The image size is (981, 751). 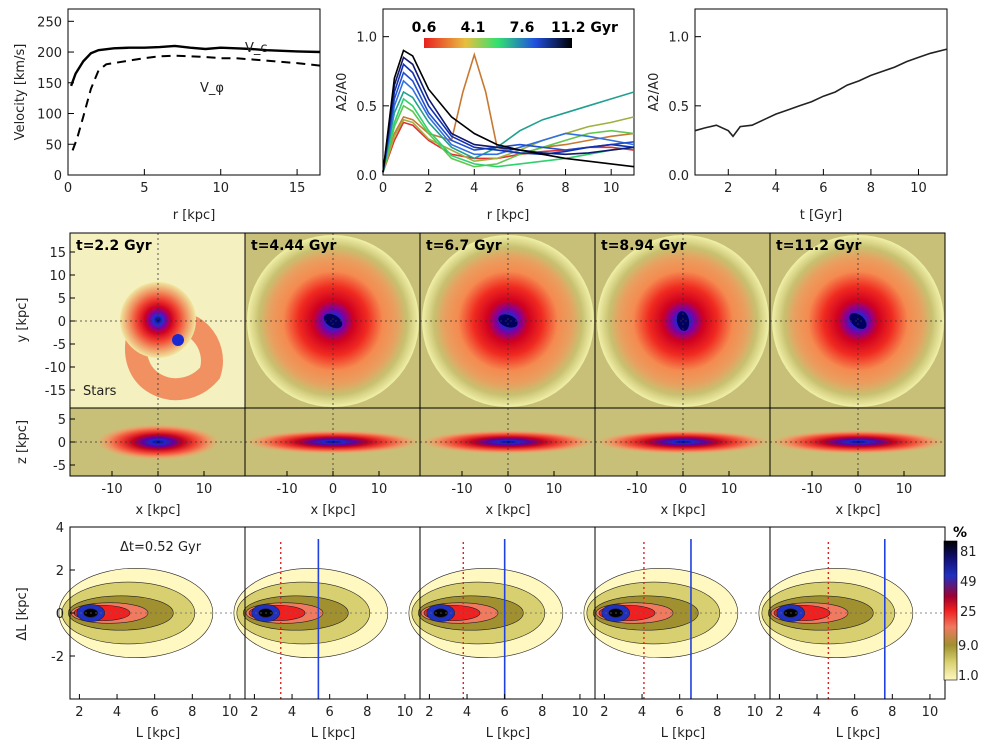 I want to click on face-ytick-label: 5, so click(x=62, y=299).